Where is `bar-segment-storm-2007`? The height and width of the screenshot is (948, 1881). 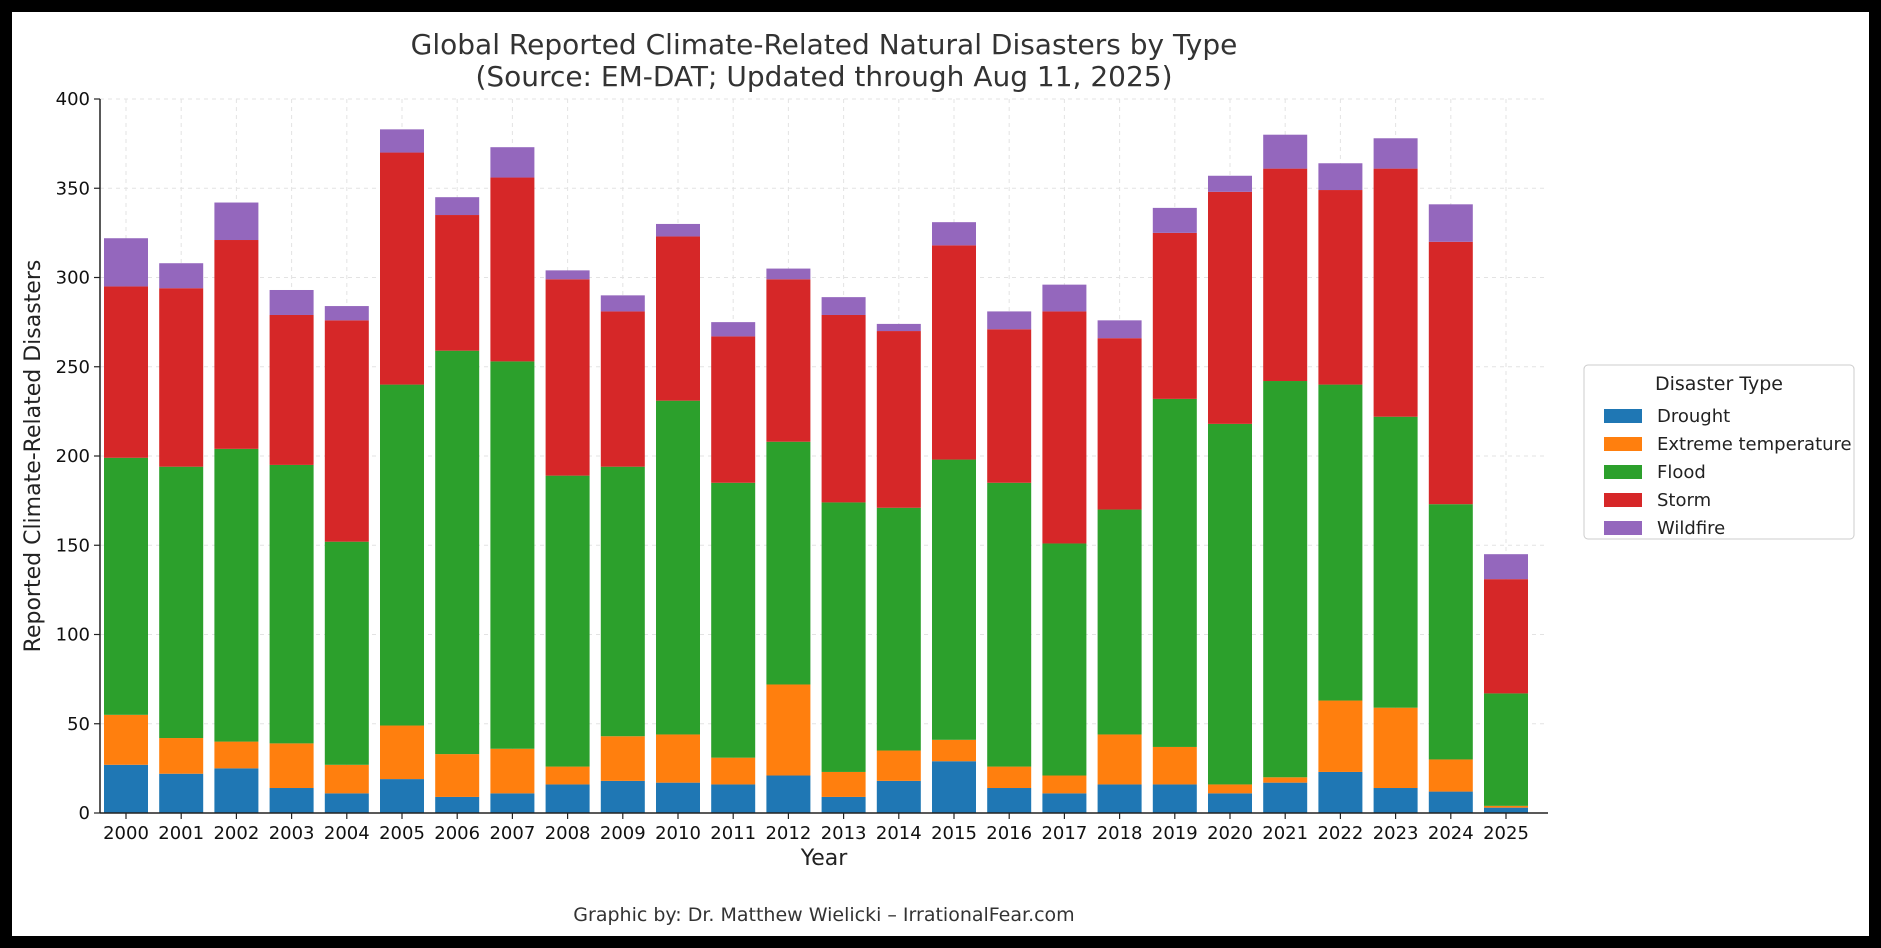 bar-segment-storm-2007 is located at coordinates (512, 269).